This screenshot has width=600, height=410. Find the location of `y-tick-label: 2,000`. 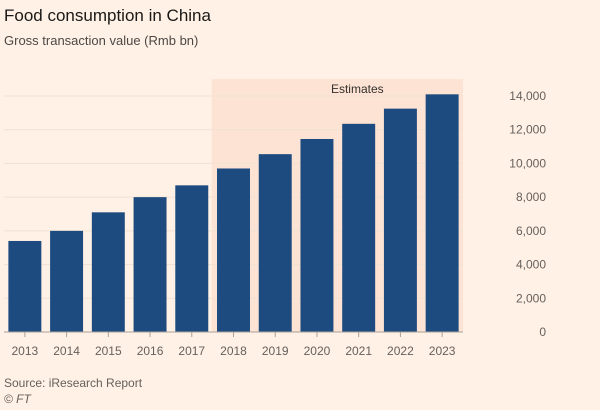

y-tick-label: 2,000 is located at coordinates (531, 298).